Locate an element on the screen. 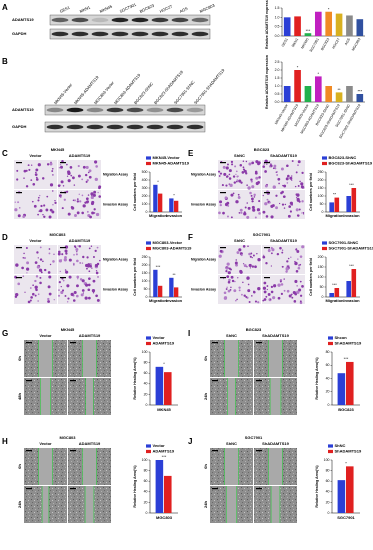  y-tick-label: 60 is located at coordinates (146, 373).